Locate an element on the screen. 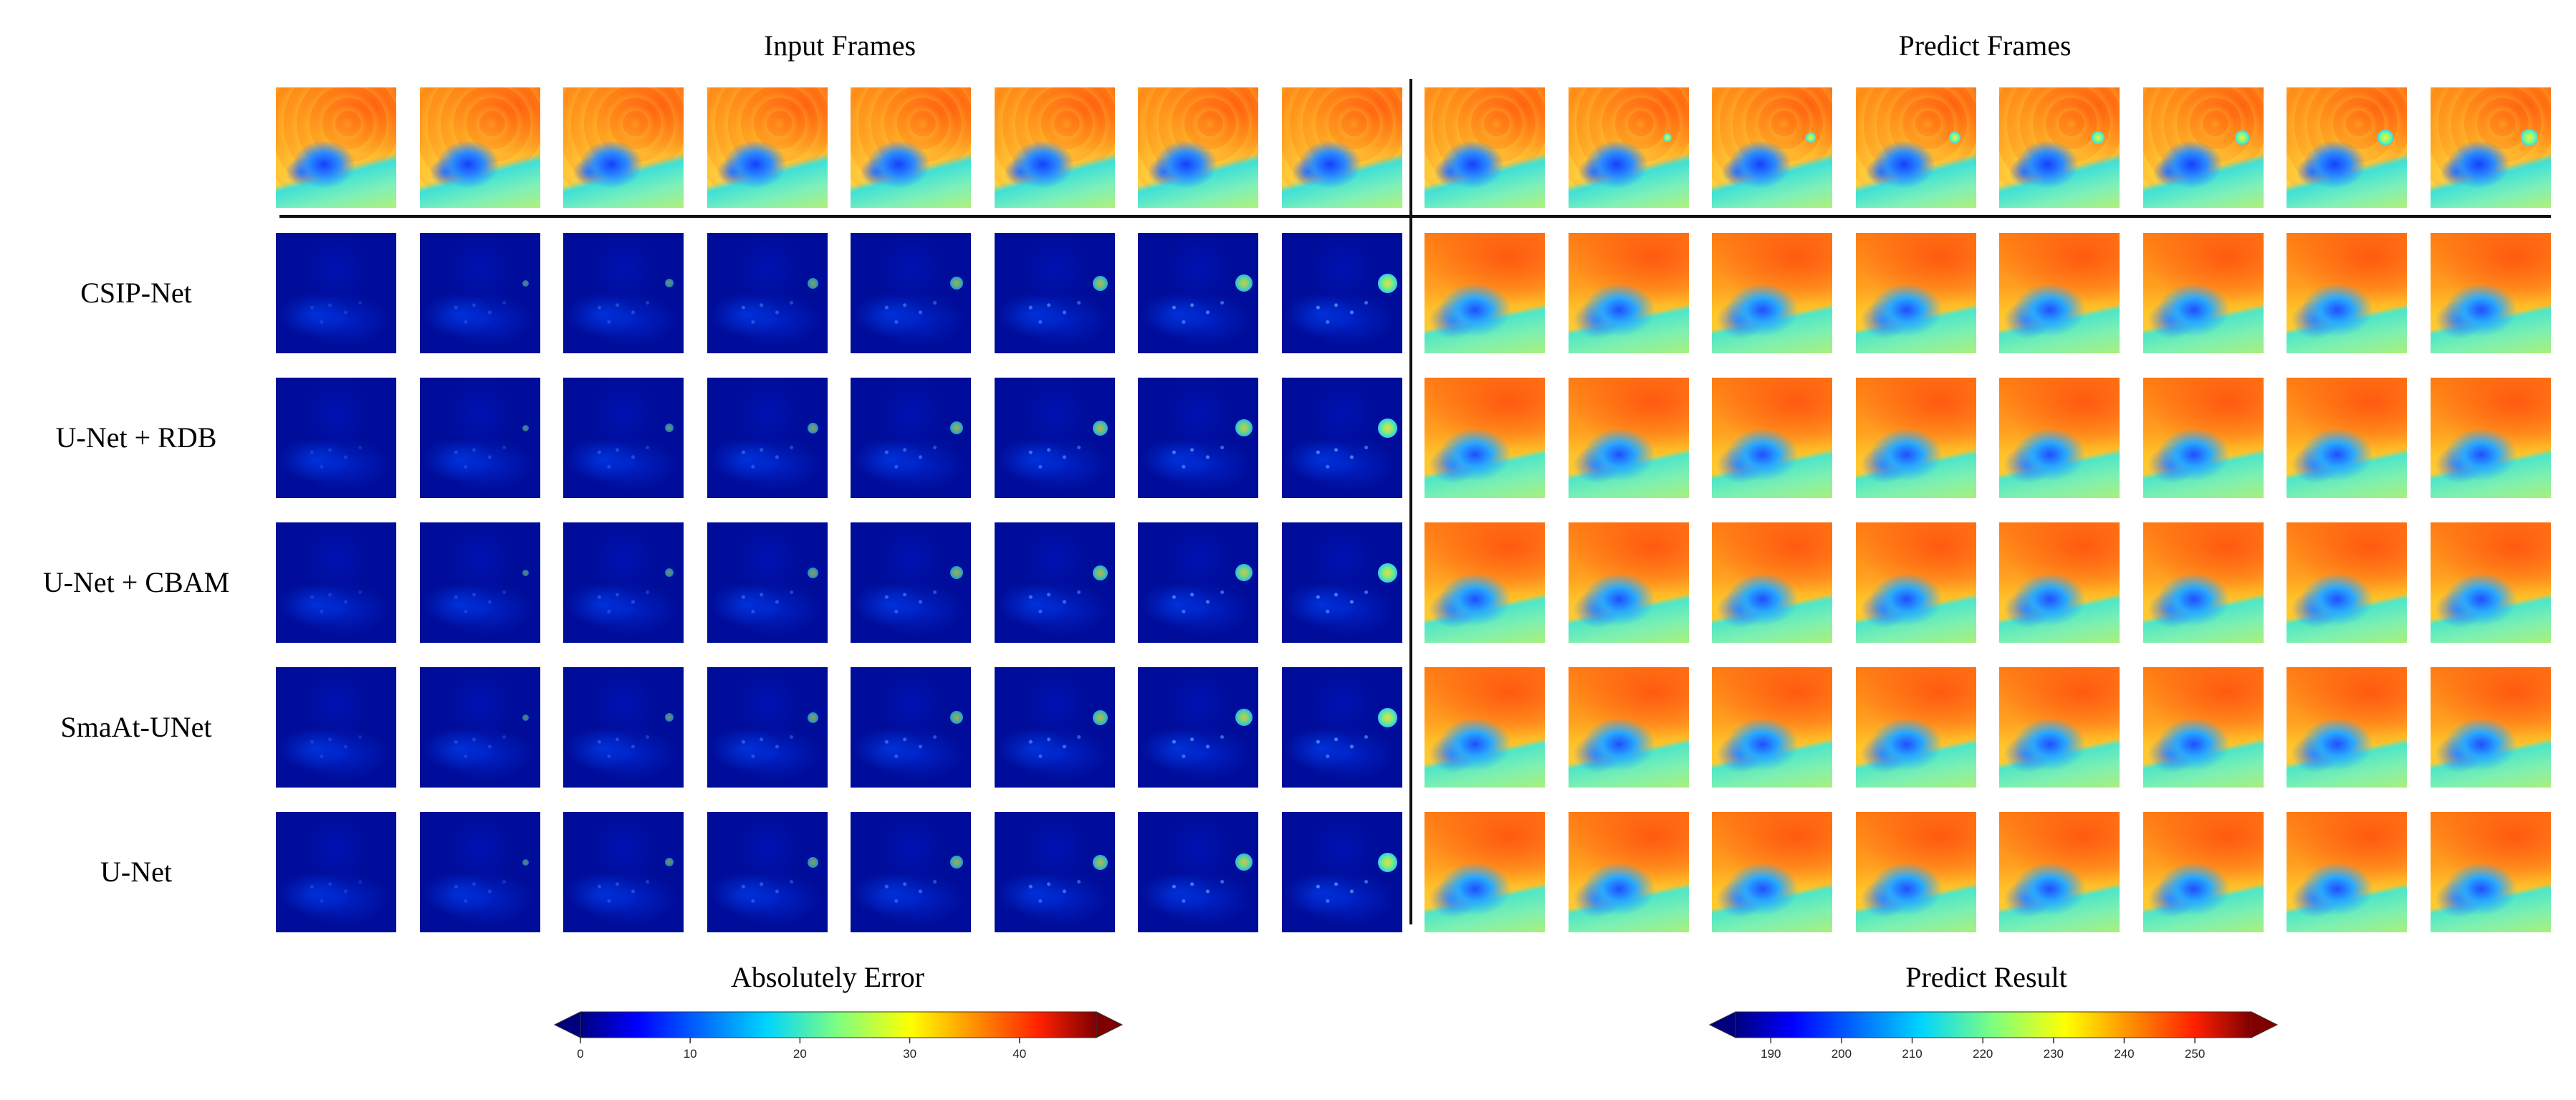 The width and height of the screenshot is (2576, 1100). error-colorbar-tick-label: 30 is located at coordinates (910, 1054).